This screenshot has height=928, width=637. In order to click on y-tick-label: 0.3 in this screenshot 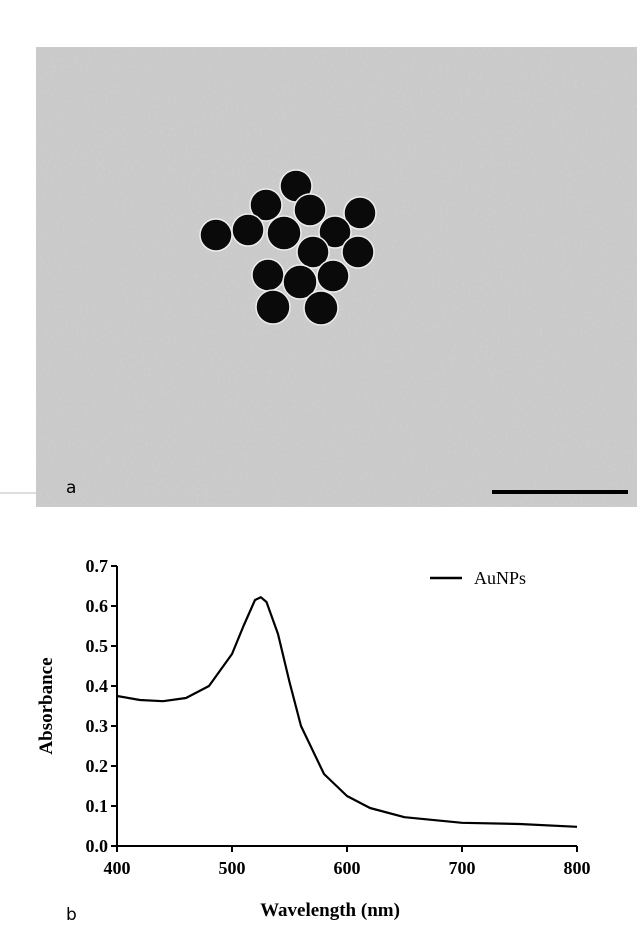, I will do `click(97, 726)`.